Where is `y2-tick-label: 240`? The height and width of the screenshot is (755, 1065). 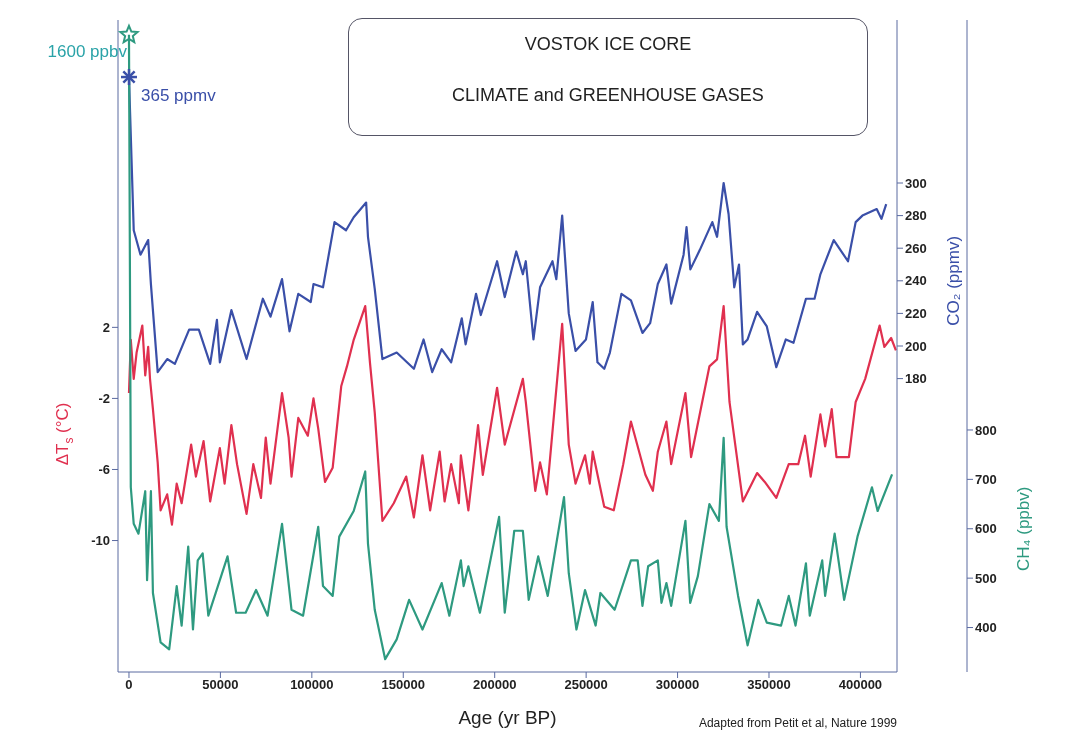 y2-tick-label: 240 is located at coordinates (916, 281).